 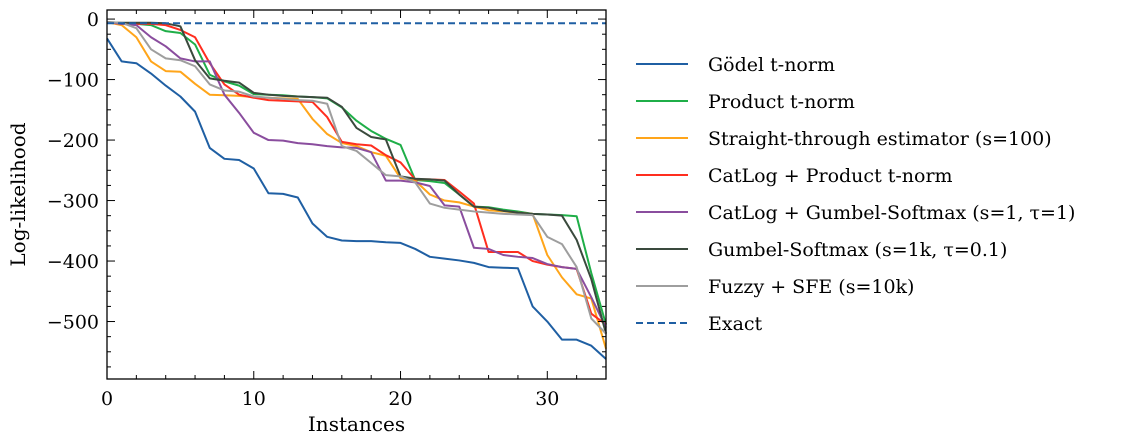 I want to click on legend-label: Gumbel-Softmax (s=1k, τ=0.1), so click(x=857, y=250).